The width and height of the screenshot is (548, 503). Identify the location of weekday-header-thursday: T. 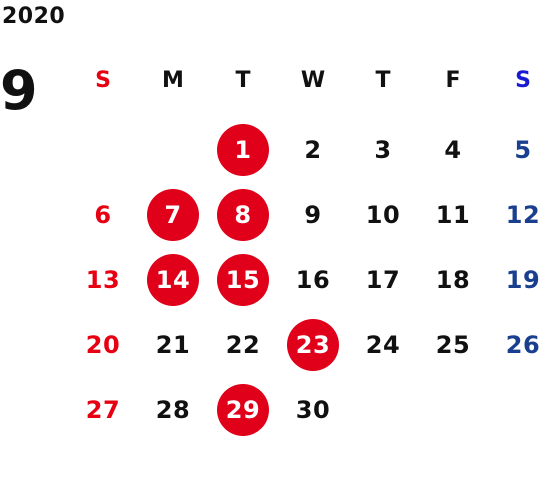
(383, 80).